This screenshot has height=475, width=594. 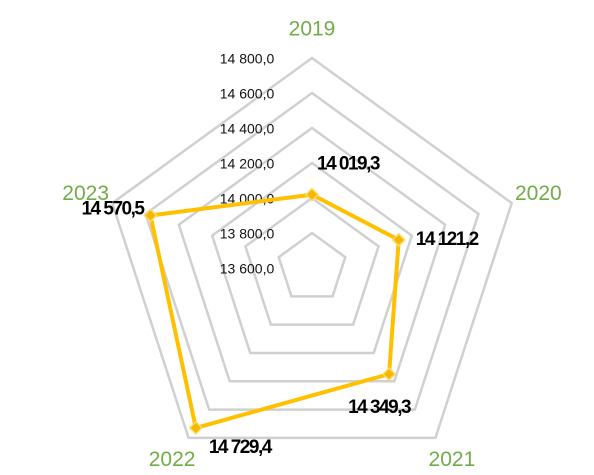 What do you see at coordinates (312, 29) in the screenshot?
I see `category-label: 2019` at bounding box center [312, 29].